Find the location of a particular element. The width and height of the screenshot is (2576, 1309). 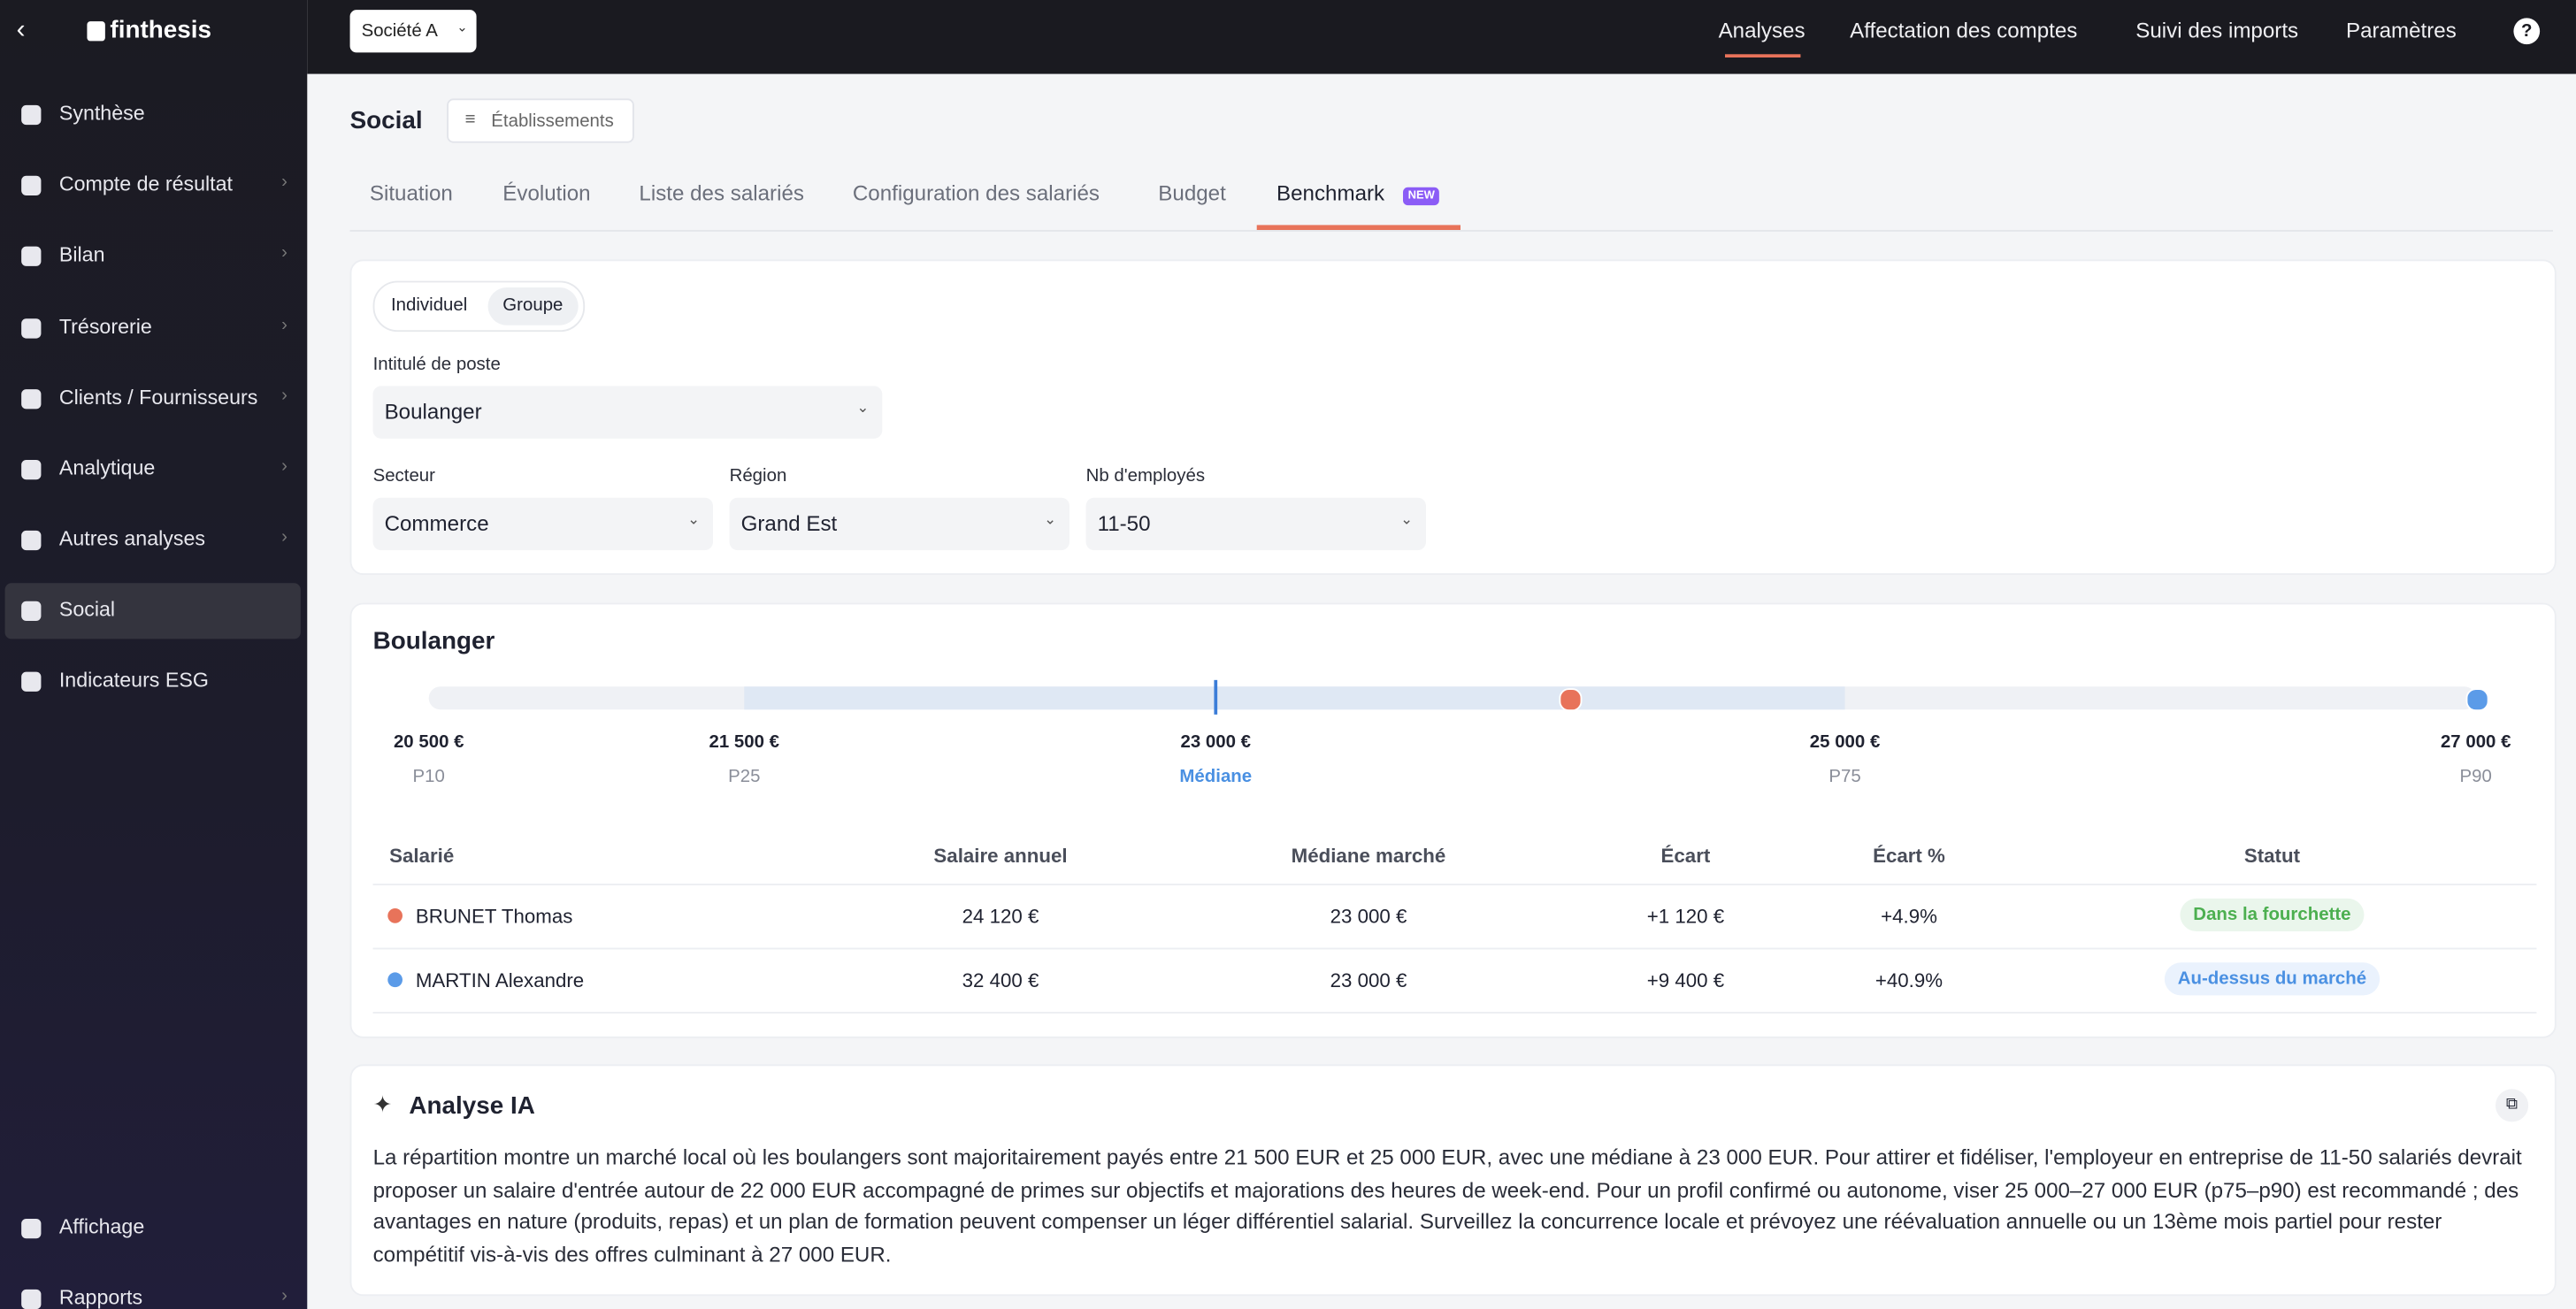

cell: +40.9% is located at coordinates (1909, 980).